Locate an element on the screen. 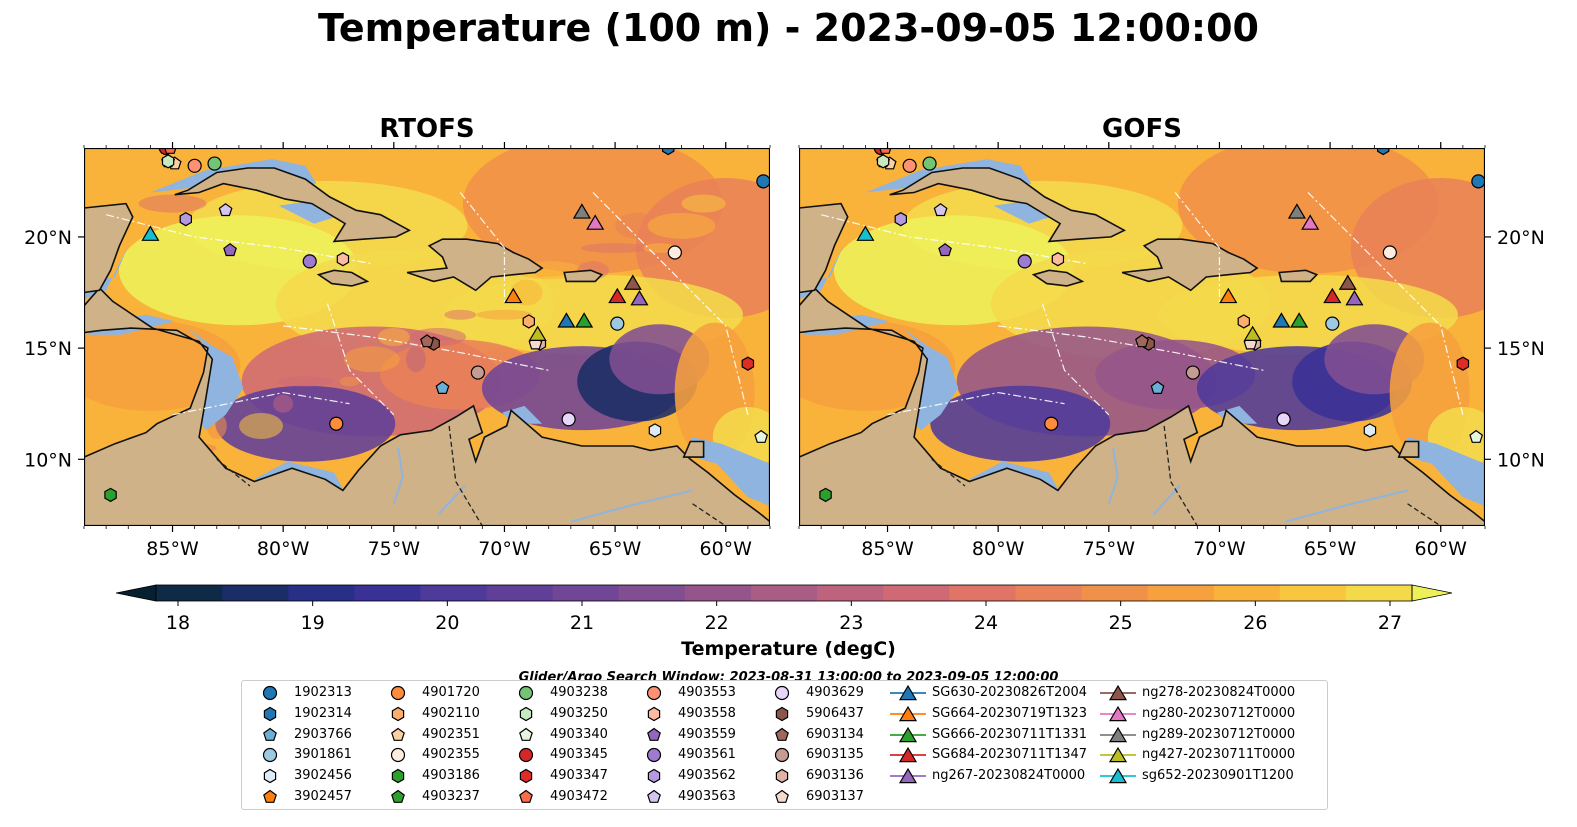 The image size is (1577, 827). marker-ng289-20230712T0000 is located at coordinates (581, 211).